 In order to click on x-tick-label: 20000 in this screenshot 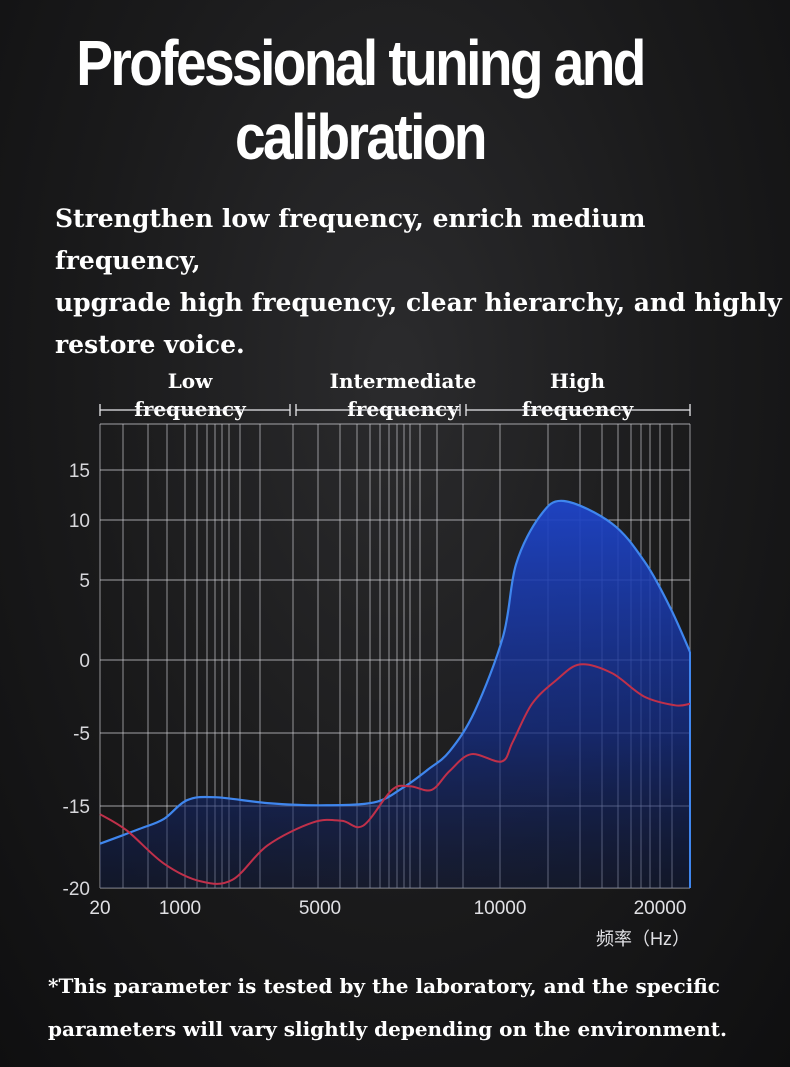, I will do `click(660, 908)`.